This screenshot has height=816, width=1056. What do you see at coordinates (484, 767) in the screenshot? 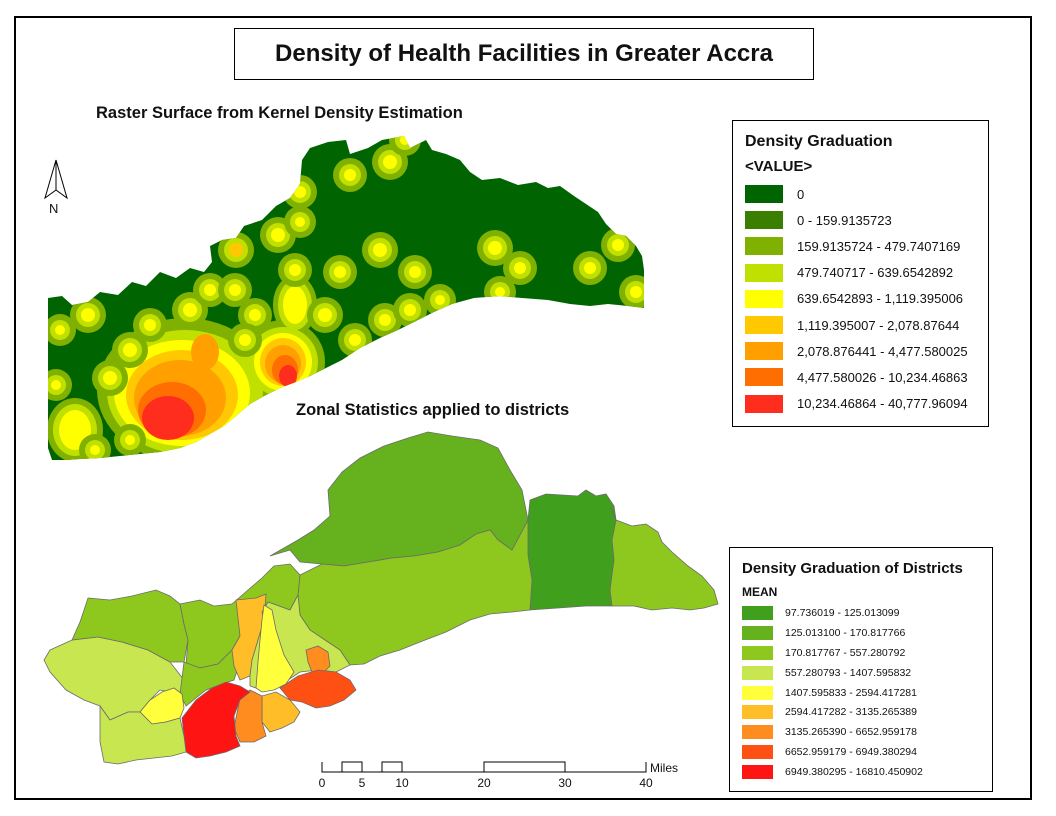
I see `scale-bar` at bounding box center [484, 767].